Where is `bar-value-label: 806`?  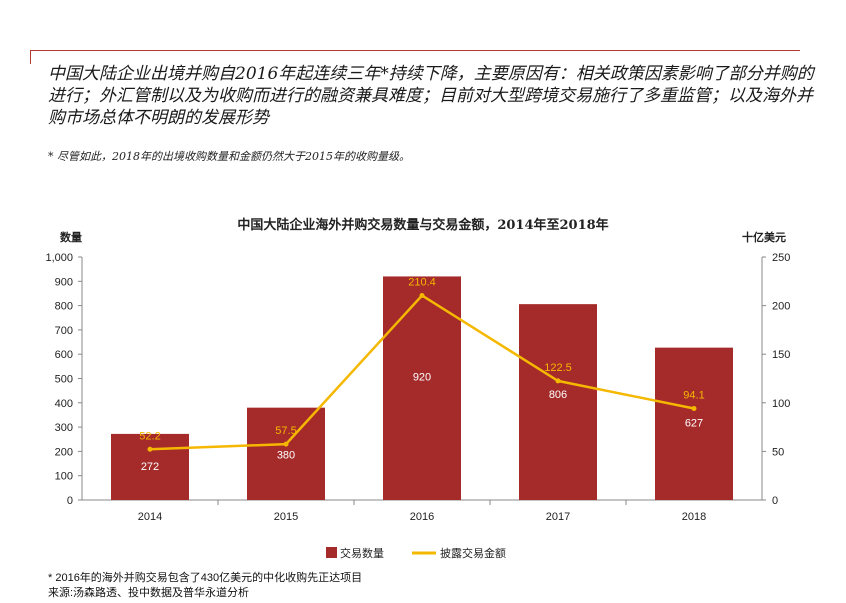
bar-value-label: 806 is located at coordinates (558, 395).